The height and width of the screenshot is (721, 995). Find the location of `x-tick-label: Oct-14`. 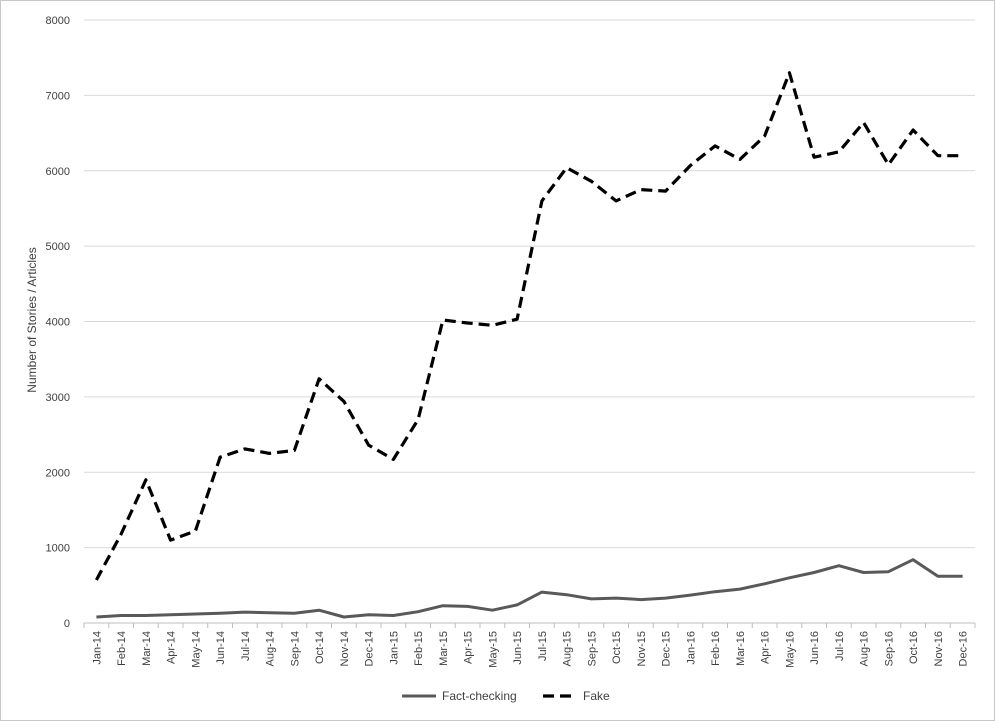

x-tick-label: Oct-14 is located at coordinates (320, 647).